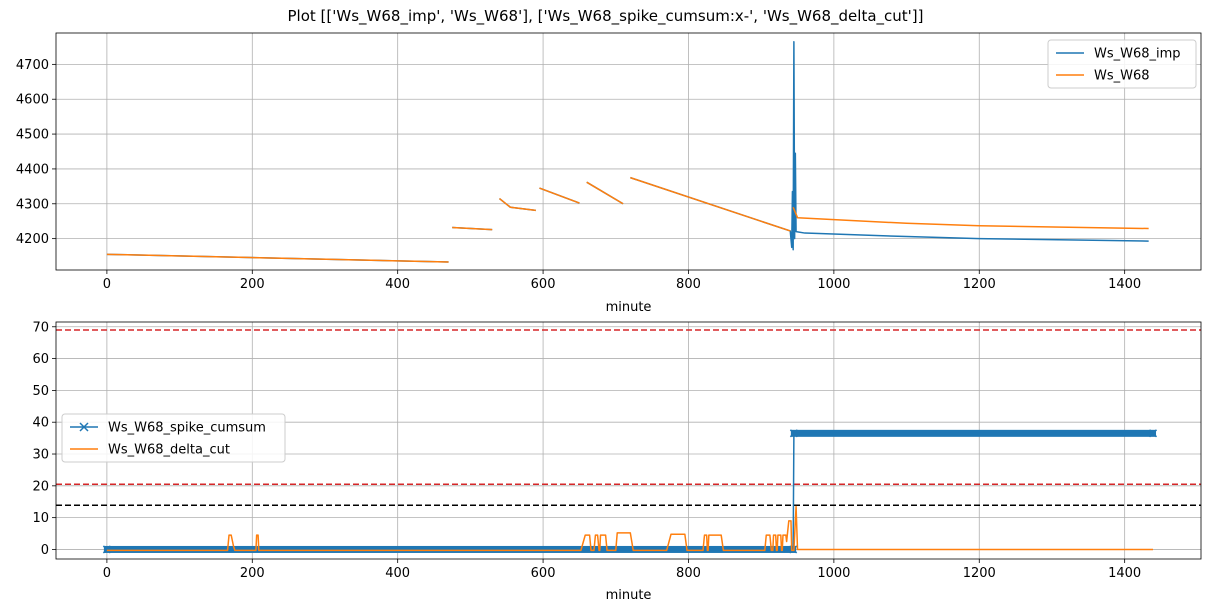  I want to click on y-tick-label: 4600, so click(32, 100).